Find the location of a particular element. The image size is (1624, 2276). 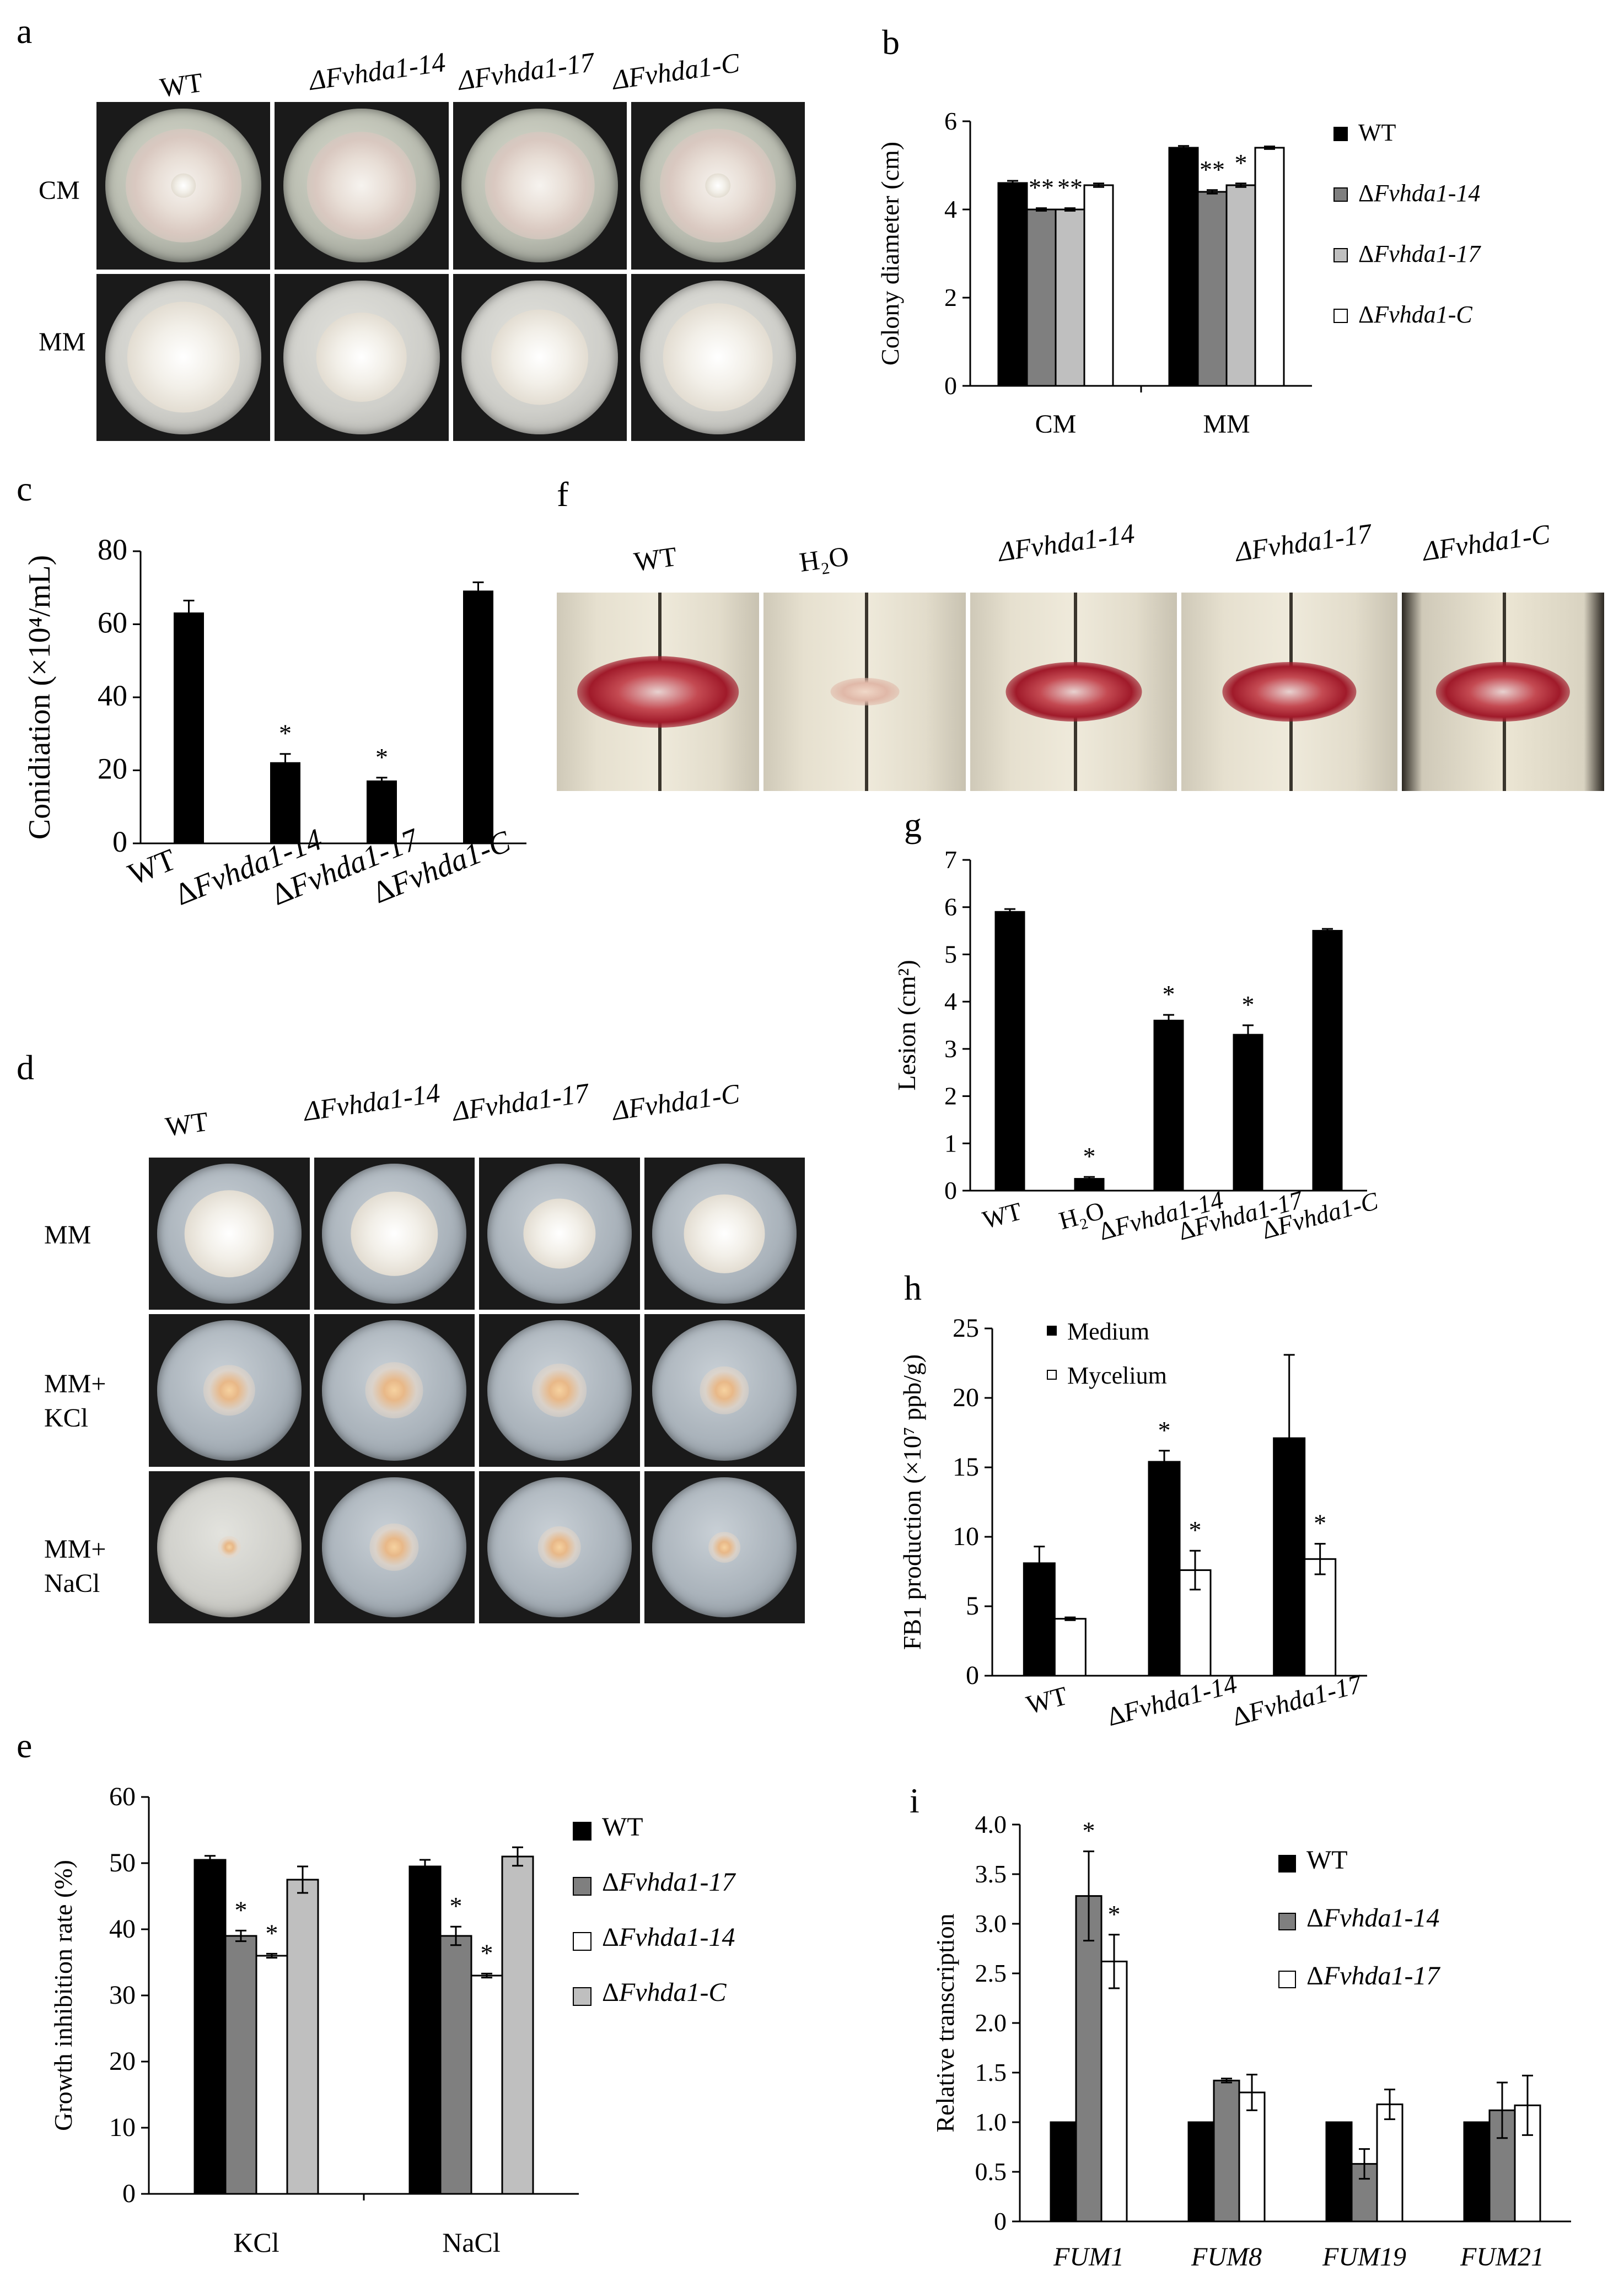

panel-d-row-label: MM+ NaCl is located at coordinates (75, 1567).